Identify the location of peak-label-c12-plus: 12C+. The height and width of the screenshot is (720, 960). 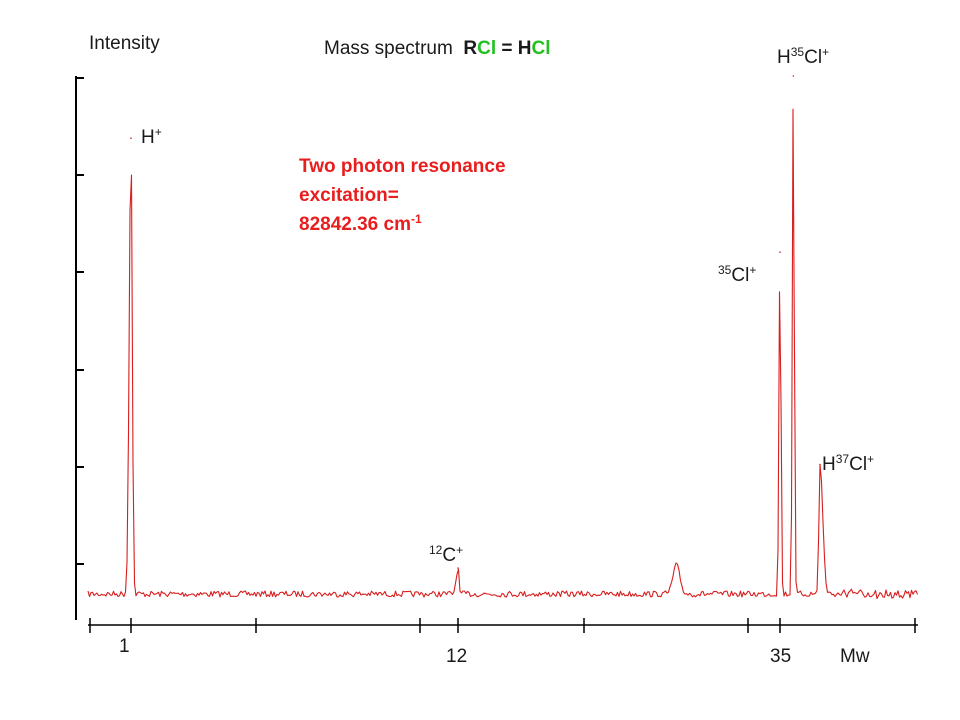
(446, 554).